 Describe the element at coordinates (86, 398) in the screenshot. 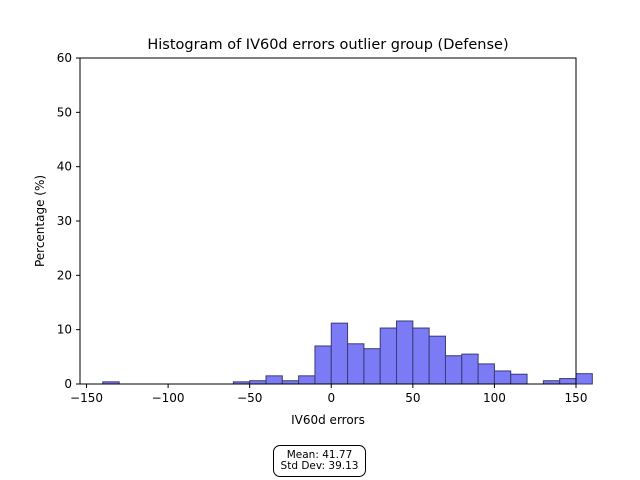

I see `x-tick-label: −150` at that location.